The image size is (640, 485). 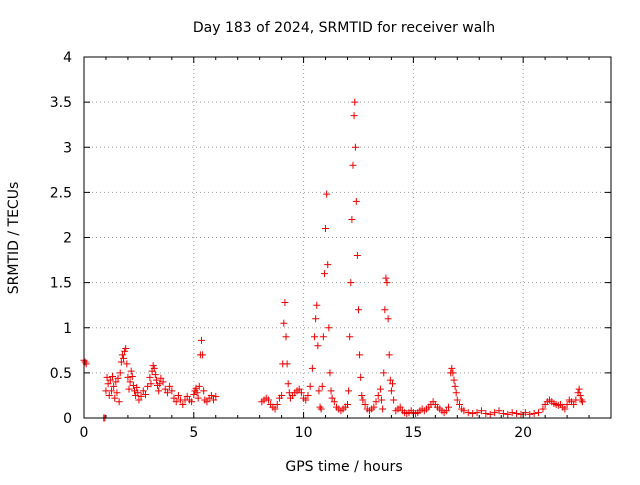 What do you see at coordinates (67, 239) in the screenshot?
I see `y-tick-label: 2` at bounding box center [67, 239].